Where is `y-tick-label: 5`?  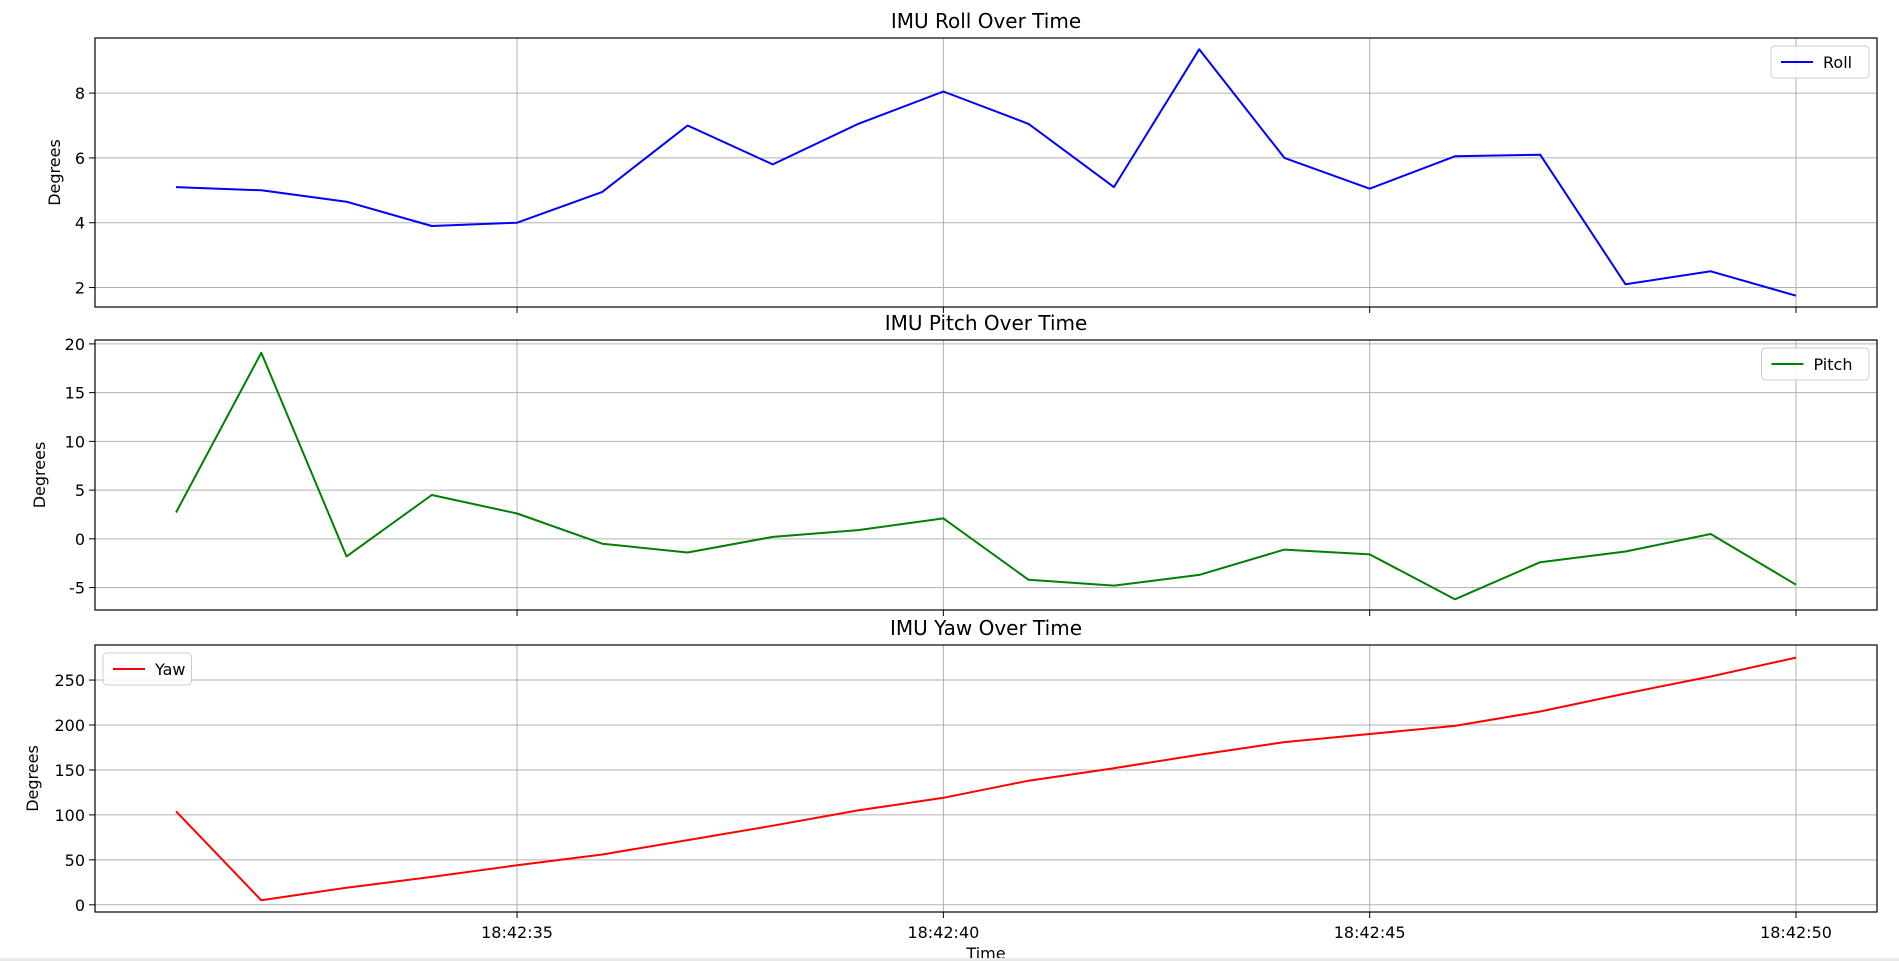
y-tick-label: 5 is located at coordinates (80, 490).